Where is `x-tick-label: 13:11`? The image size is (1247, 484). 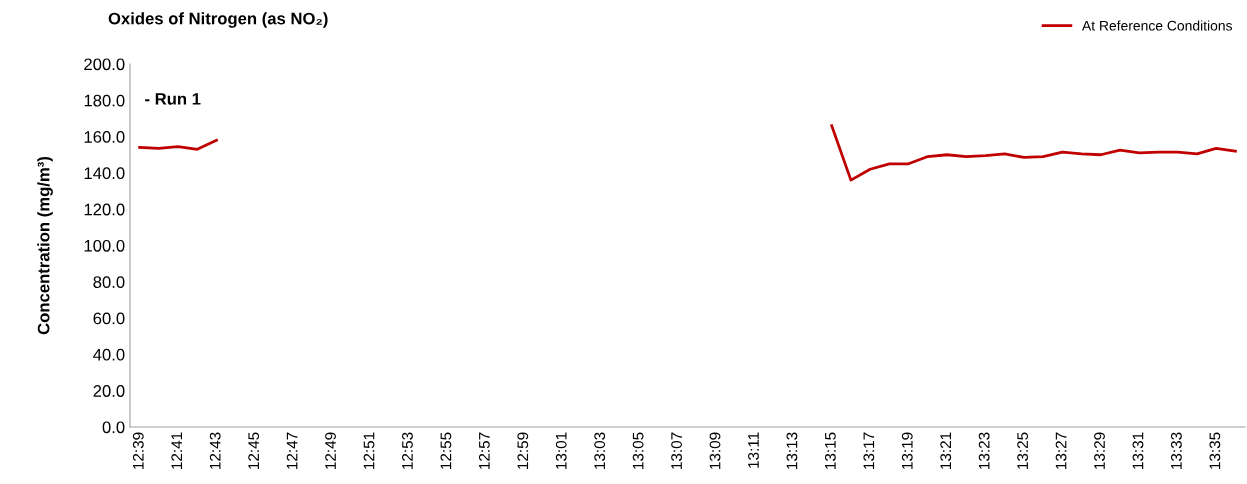 x-tick-label: 13:11 is located at coordinates (753, 450).